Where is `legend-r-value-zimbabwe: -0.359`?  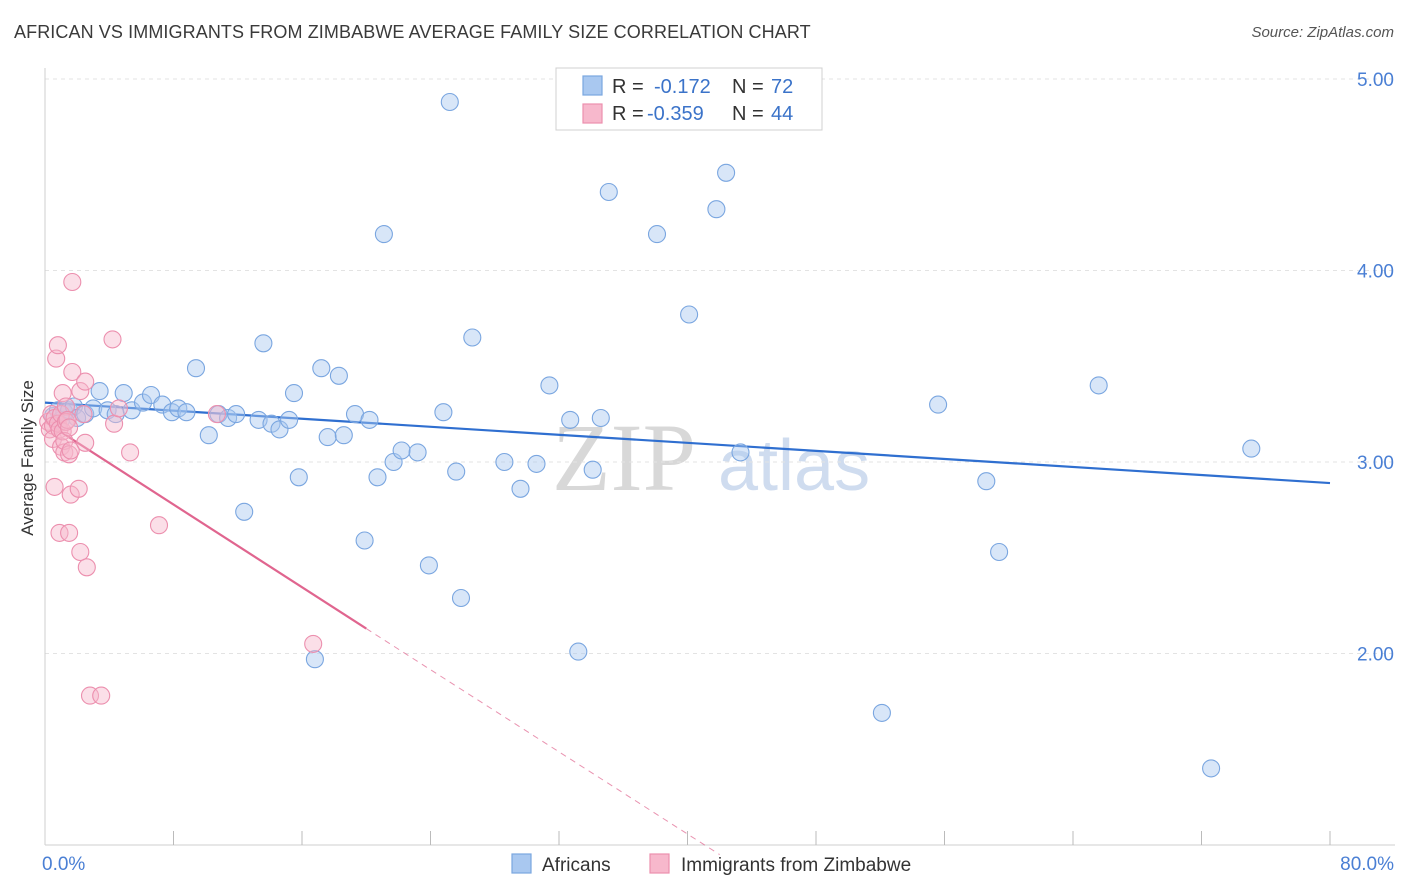 legend-r-value-zimbabwe: -0.359 is located at coordinates (675, 114).